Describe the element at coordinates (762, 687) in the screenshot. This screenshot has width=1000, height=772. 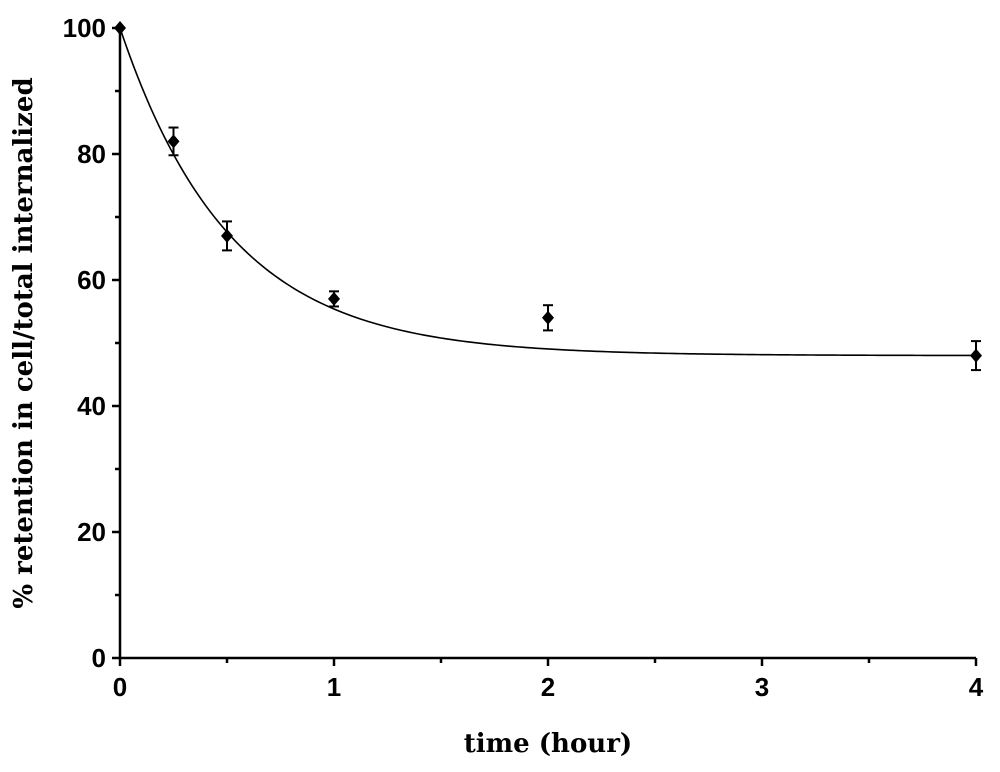
I see `x-tick-label: 3` at that location.